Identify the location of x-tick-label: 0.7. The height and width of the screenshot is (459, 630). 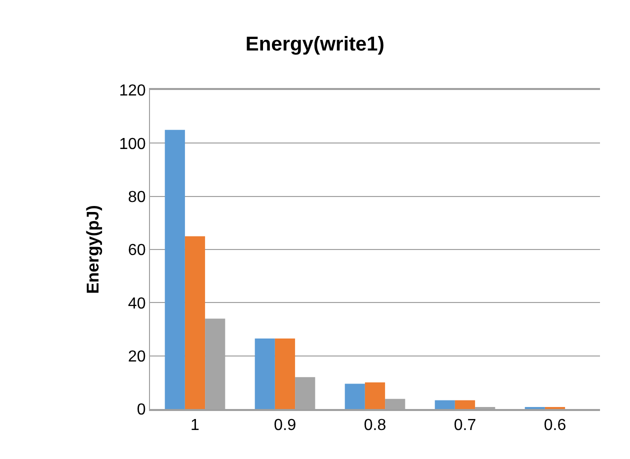
(465, 425).